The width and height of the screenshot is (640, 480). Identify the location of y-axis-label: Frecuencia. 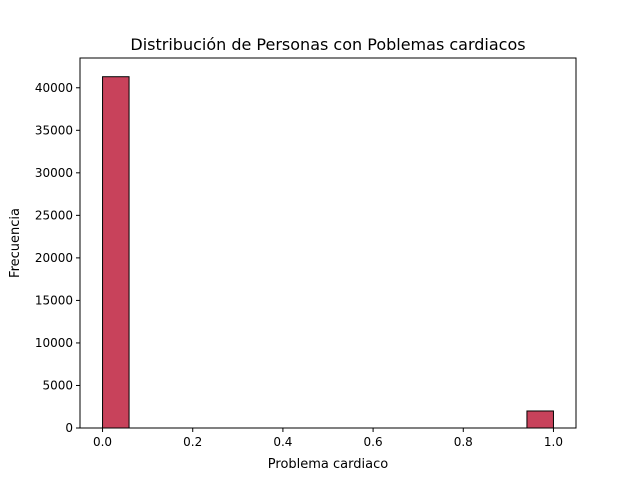
(15, 243).